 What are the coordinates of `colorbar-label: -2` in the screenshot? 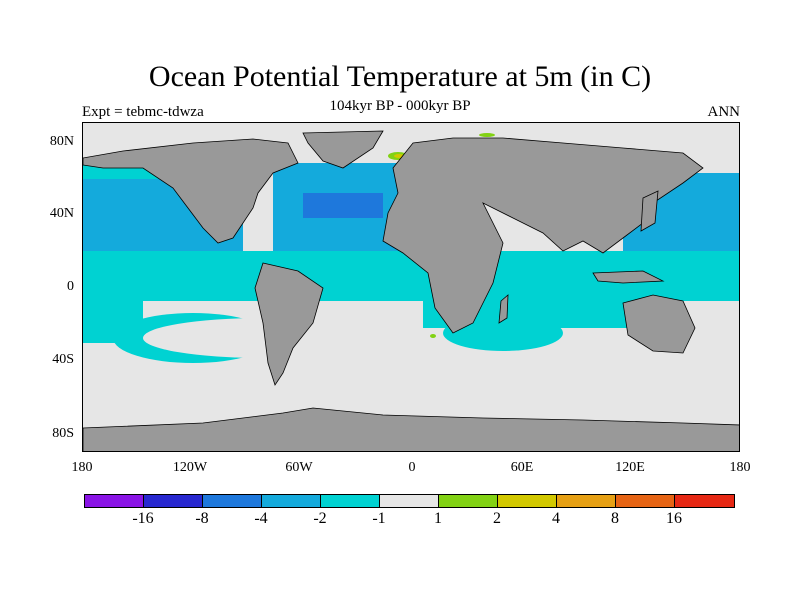 It's located at (320, 518).